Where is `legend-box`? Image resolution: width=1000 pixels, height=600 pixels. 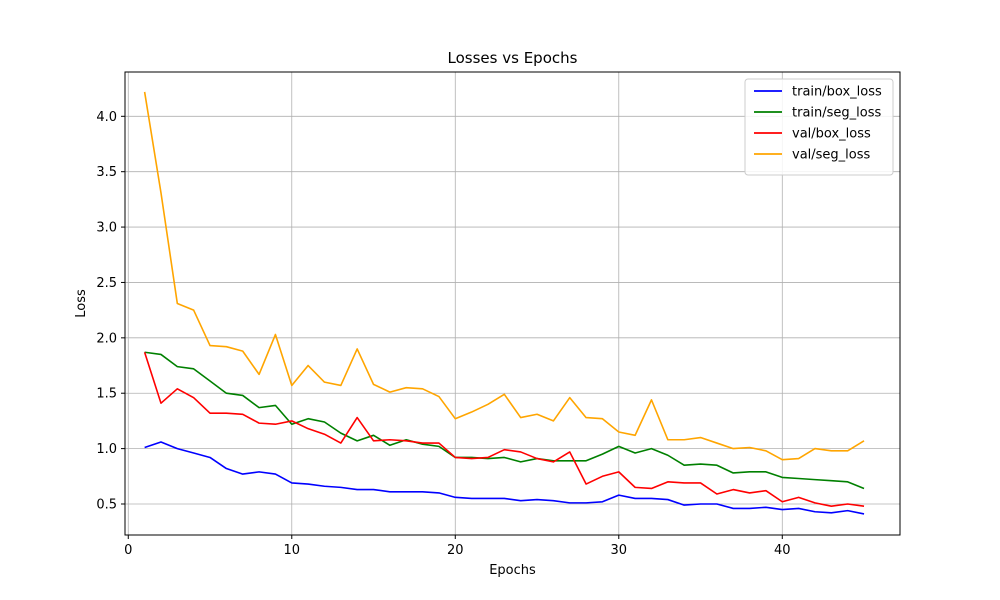 legend-box is located at coordinates (819, 127).